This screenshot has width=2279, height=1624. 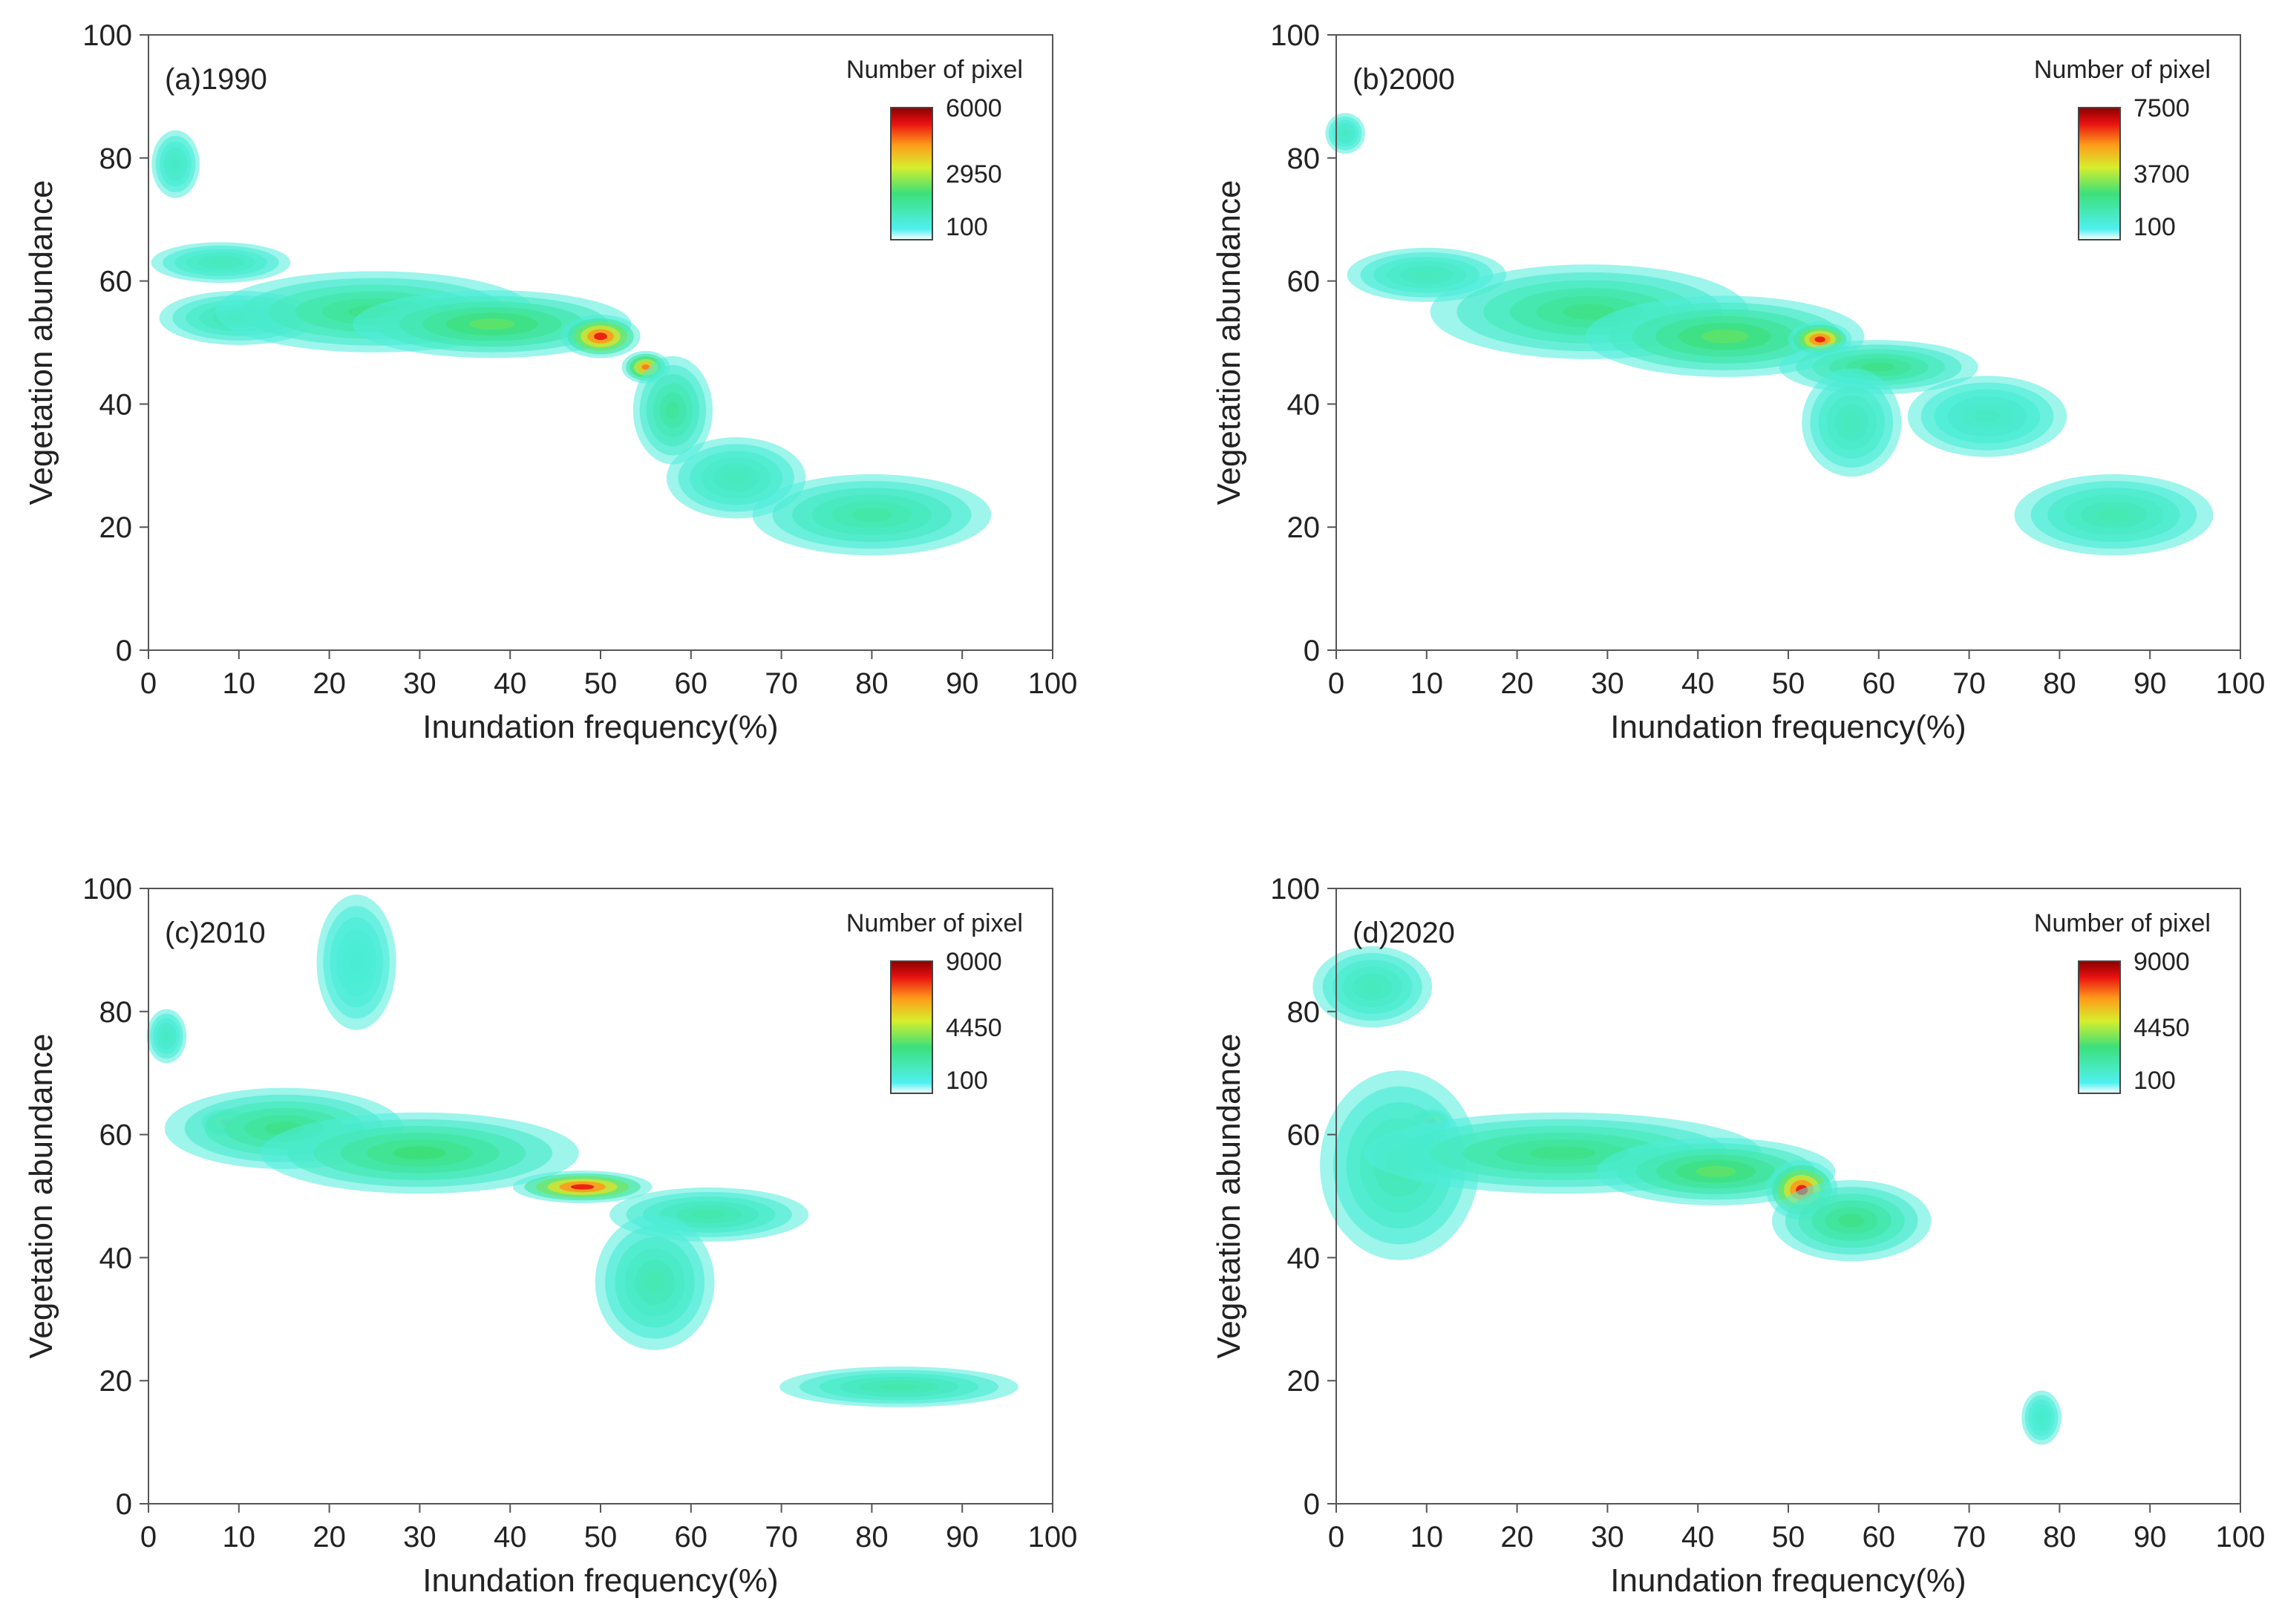 I want to click on colorbar-tick-label: 6000, so click(x=974, y=108).